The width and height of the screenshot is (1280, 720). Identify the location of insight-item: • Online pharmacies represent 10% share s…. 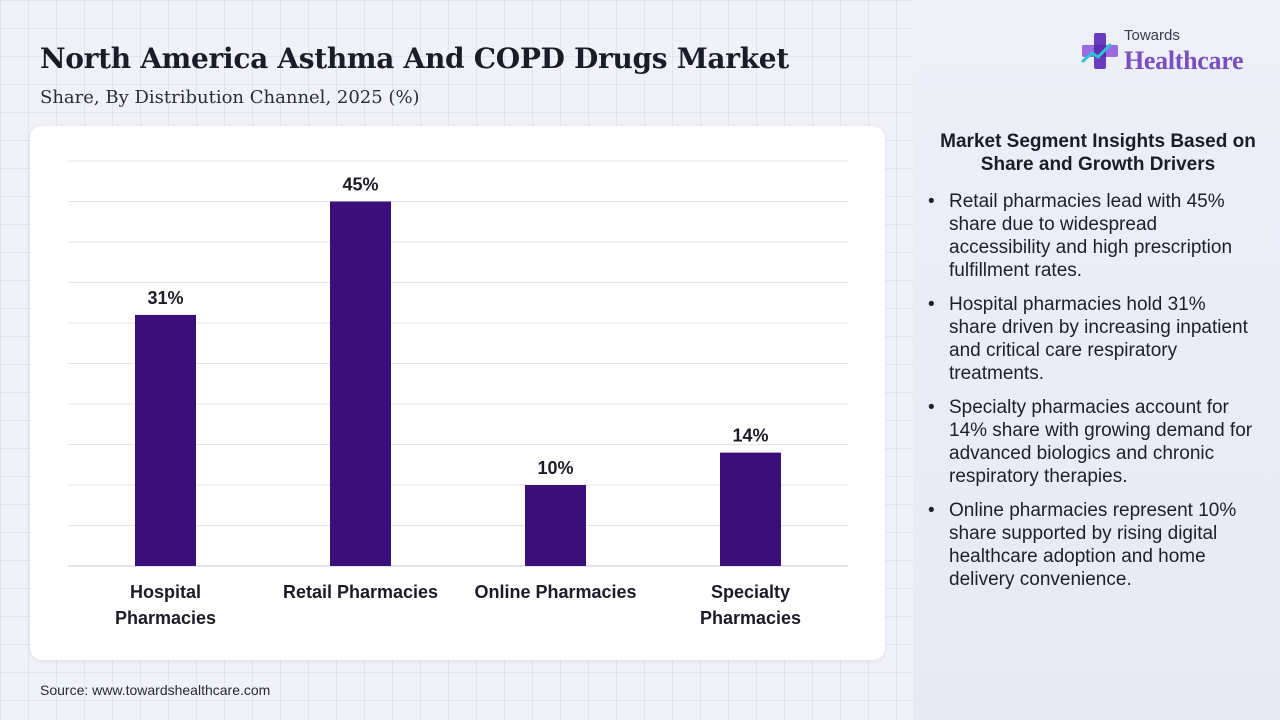
(1093, 545).